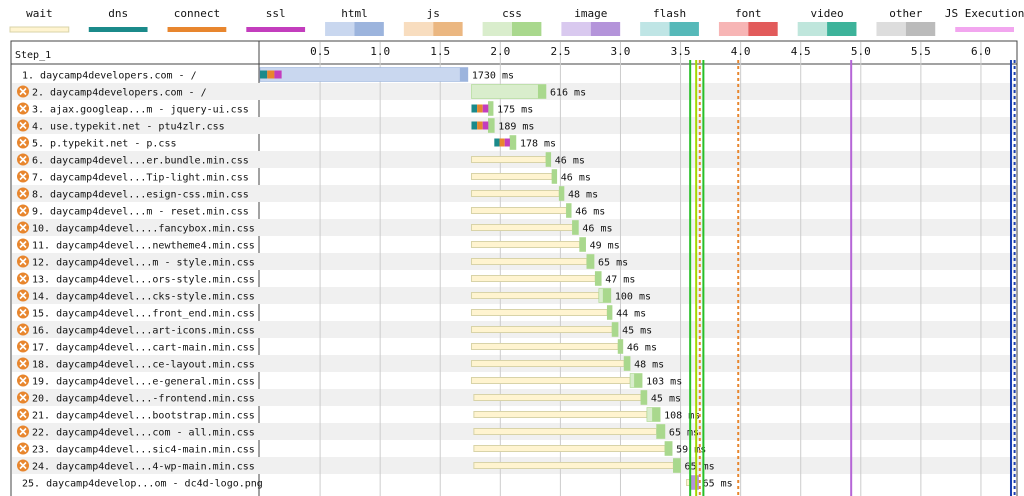 This screenshot has width=1024, height=496. I want to click on legend-label-connect: connect, so click(197, 13).